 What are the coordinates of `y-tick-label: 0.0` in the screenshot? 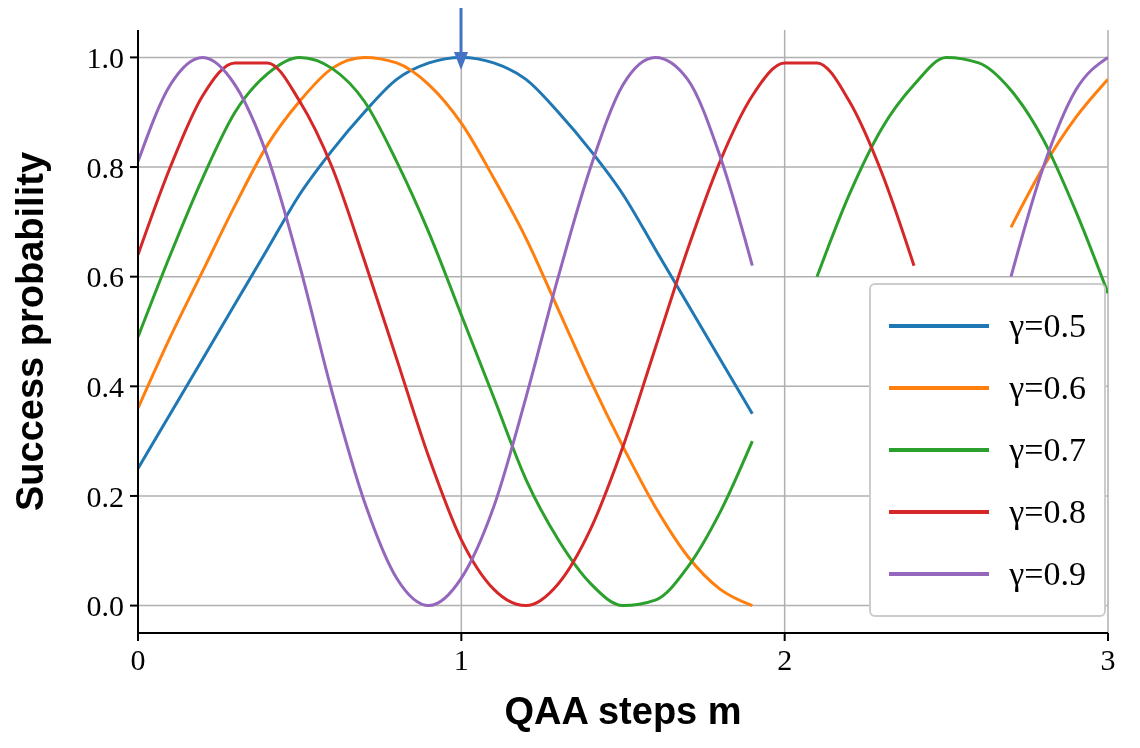 It's located at (105, 606).